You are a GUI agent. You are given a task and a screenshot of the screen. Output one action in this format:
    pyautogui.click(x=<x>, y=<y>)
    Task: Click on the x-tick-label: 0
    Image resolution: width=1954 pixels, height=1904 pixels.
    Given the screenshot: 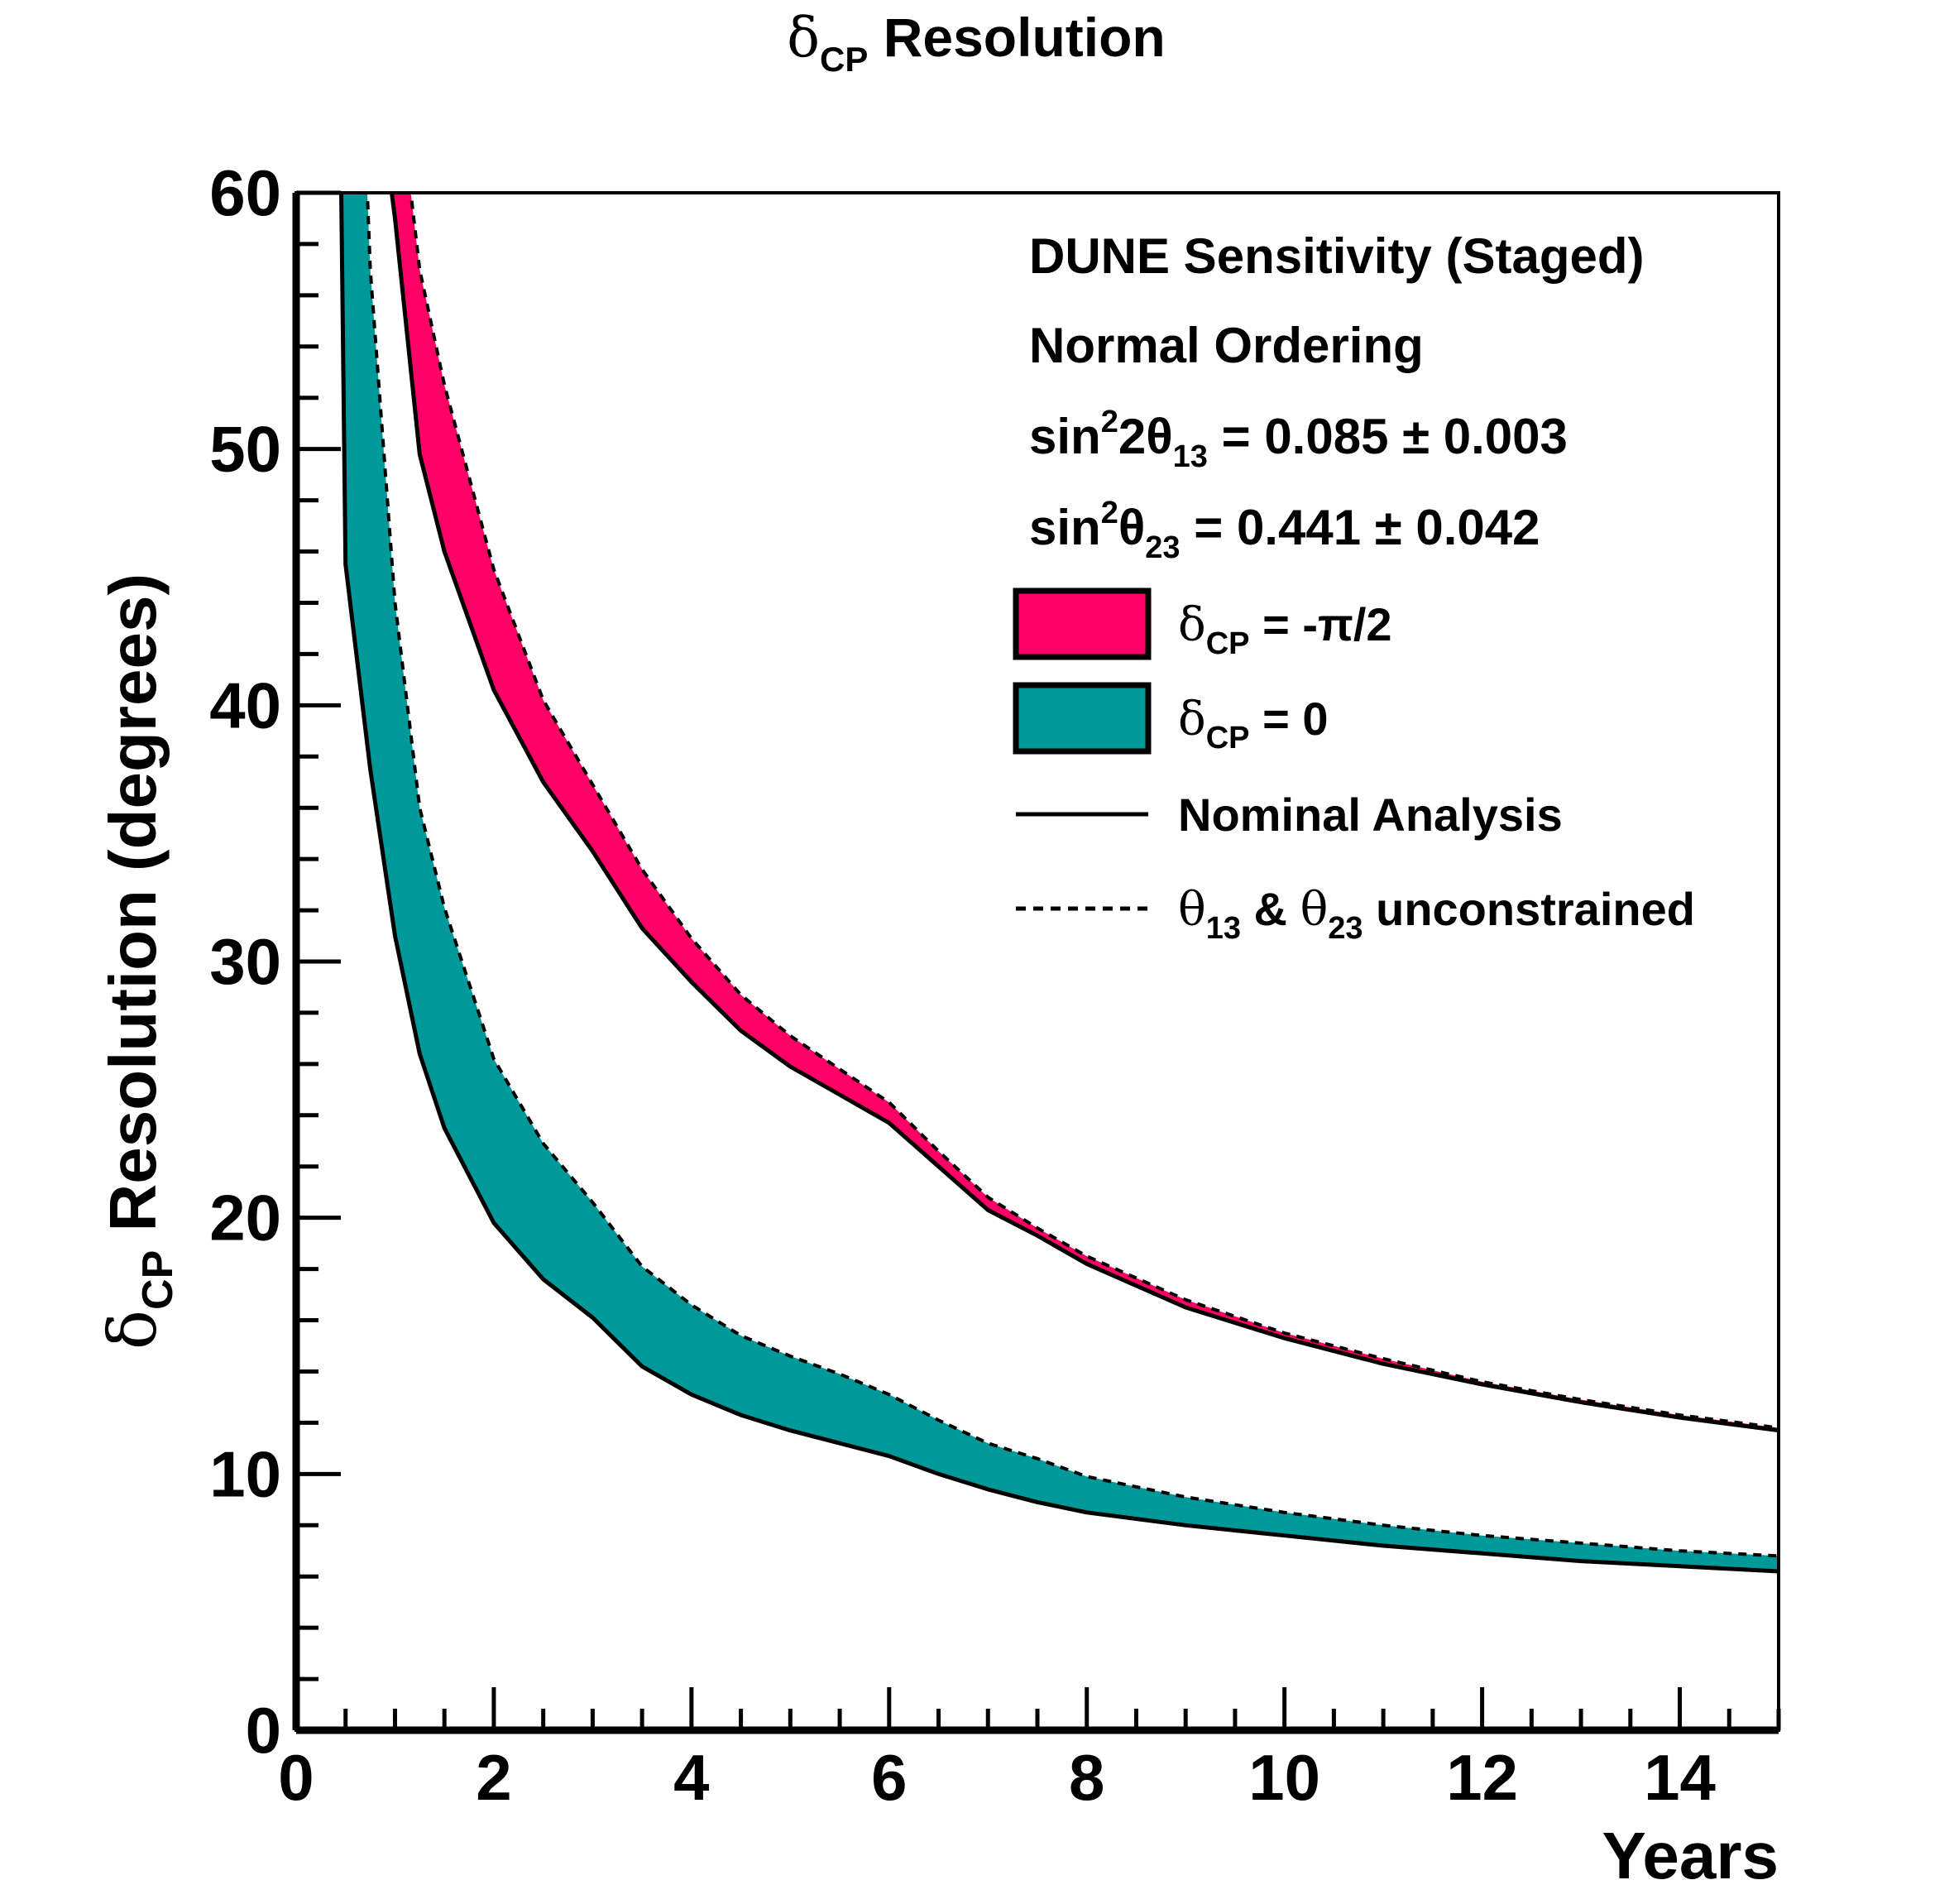 What is the action you would take?
    pyautogui.click(x=296, y=1777)
    